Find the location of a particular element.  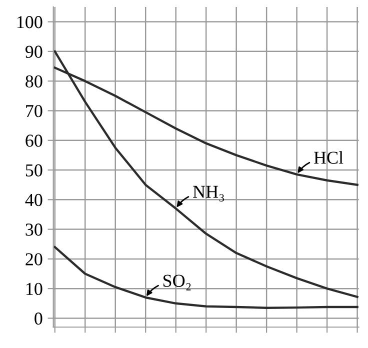

series-label: SO₂ is located at coordinates (177, 282).